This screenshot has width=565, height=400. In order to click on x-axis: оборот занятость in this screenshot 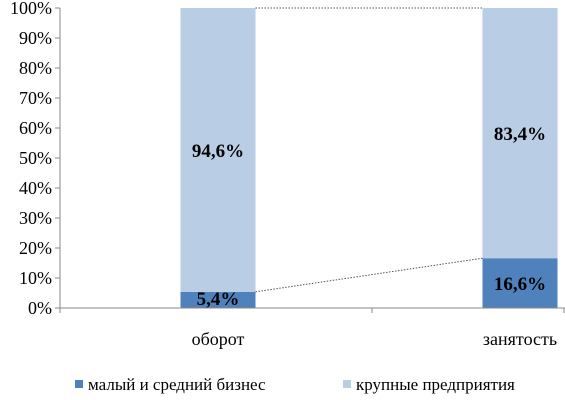, I will do `click(312, 328)`.